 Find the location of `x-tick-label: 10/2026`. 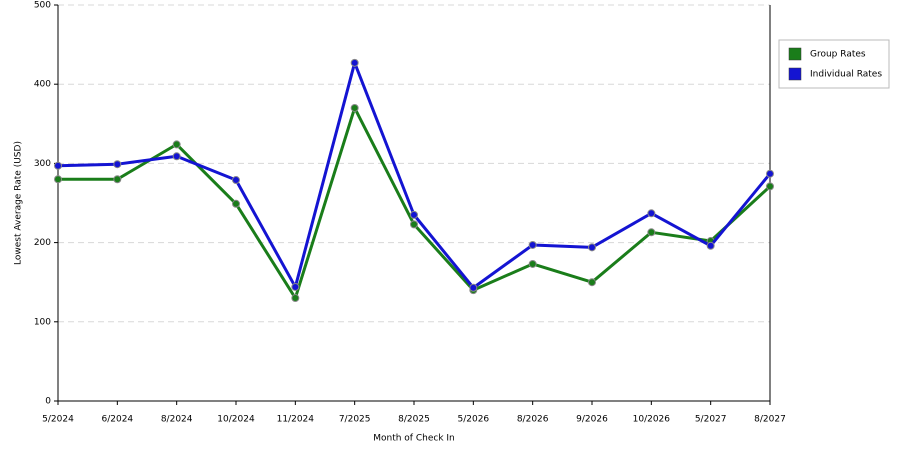

x-tick-label: 10/2026 is located at coordinates (652, 420).